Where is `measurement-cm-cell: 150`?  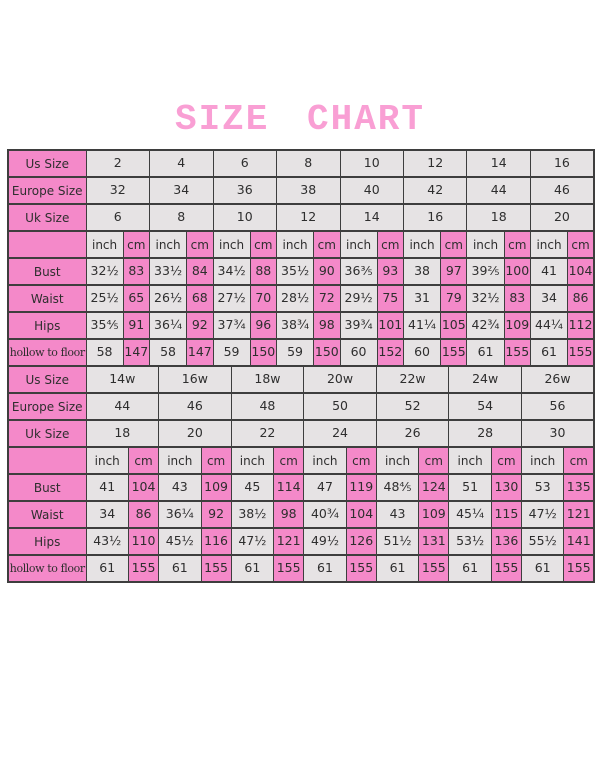 measurement-cm-cell: 150 is located at coordinates (327, 352).